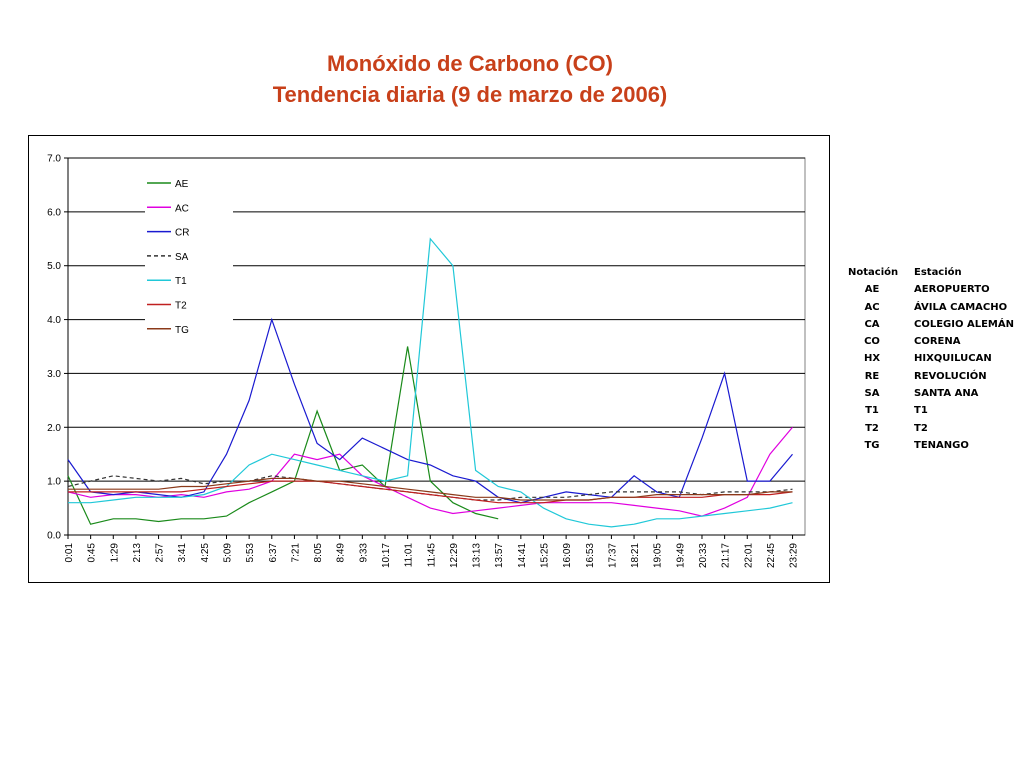 Image resolution: width=1024 pixels, height=768 pixels. I want to click on station-code: T1, so click(872, 411).